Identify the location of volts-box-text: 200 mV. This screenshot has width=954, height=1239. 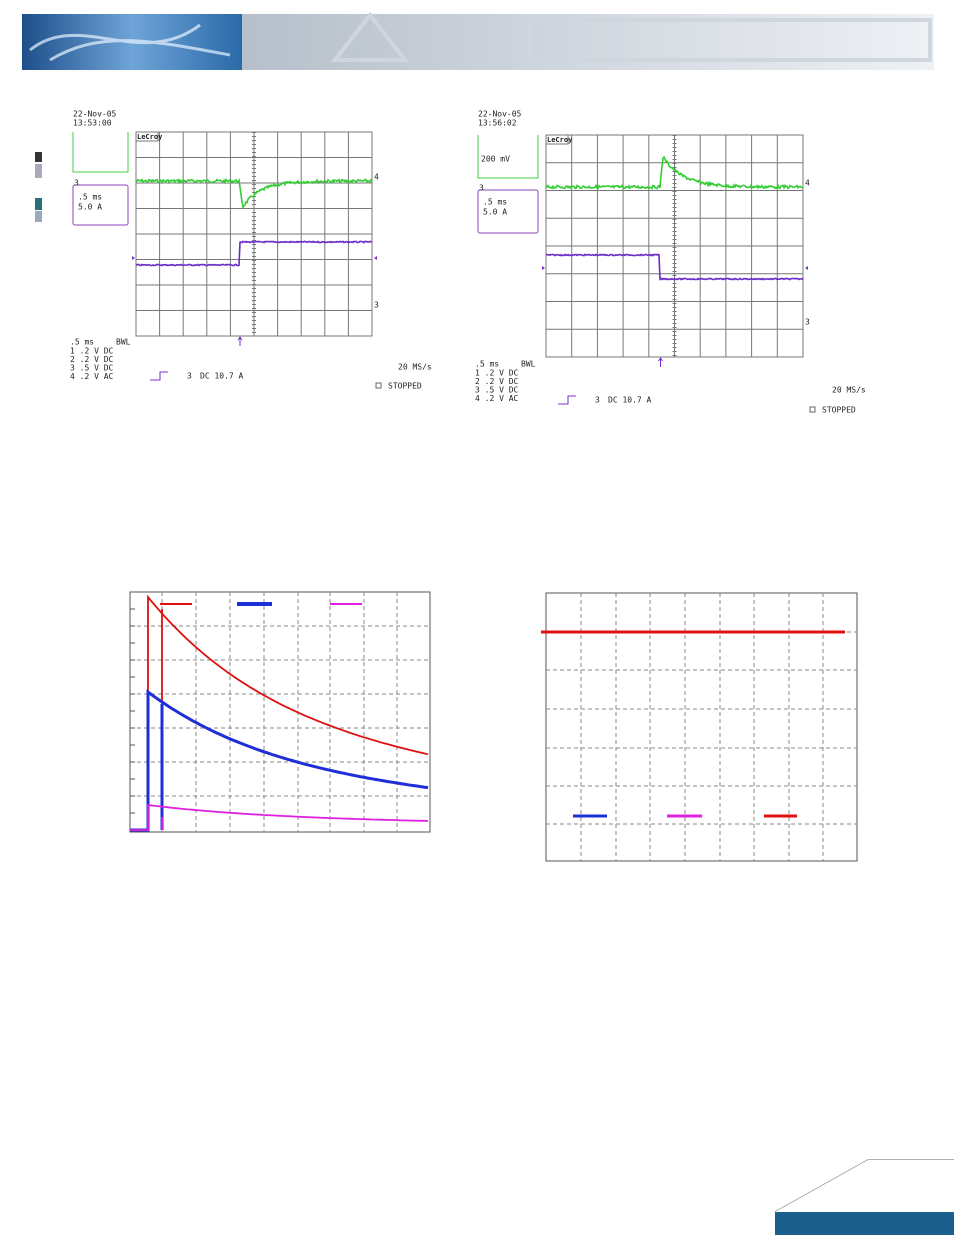
(495, 159).